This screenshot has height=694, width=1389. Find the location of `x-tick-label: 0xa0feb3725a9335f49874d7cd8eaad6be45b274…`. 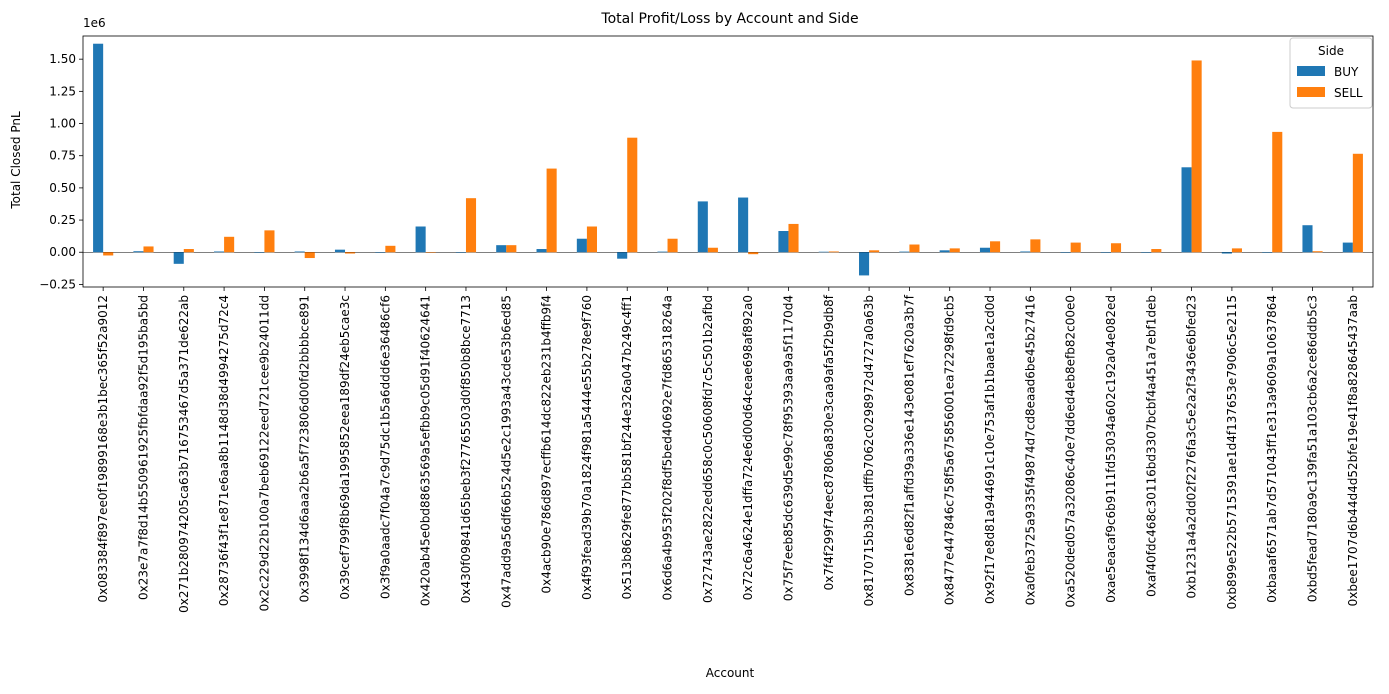

x-tick-label: 0xa0feb3725a9335f49874d7cd8eaad6be45b274… is located at coordinates (1030, 450).